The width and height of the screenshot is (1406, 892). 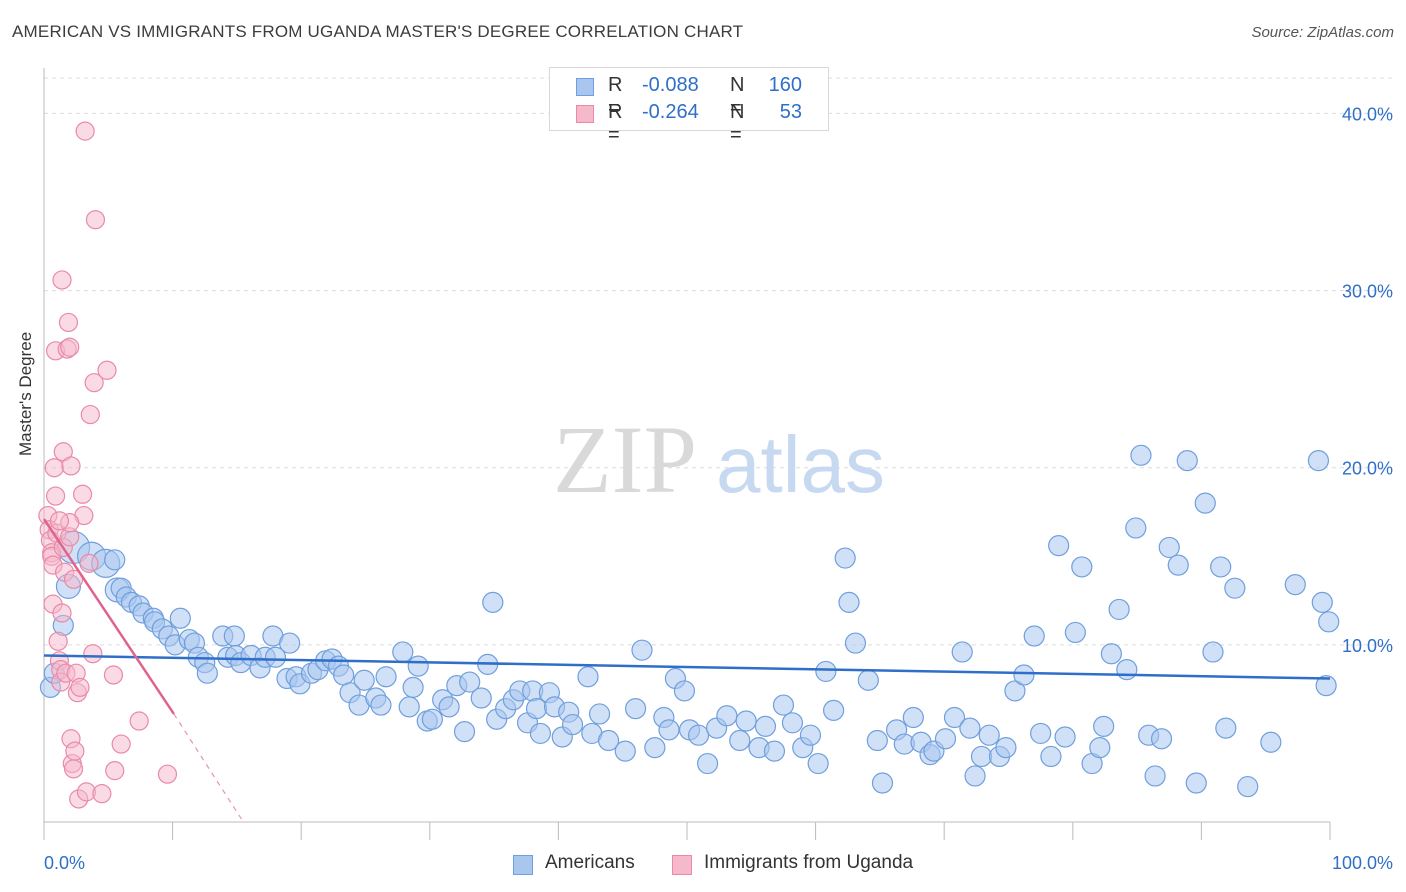 What do you see at coordinates (108, 465) in the screenshot?
I see `series-uganda` at bounding box center [108, 465].